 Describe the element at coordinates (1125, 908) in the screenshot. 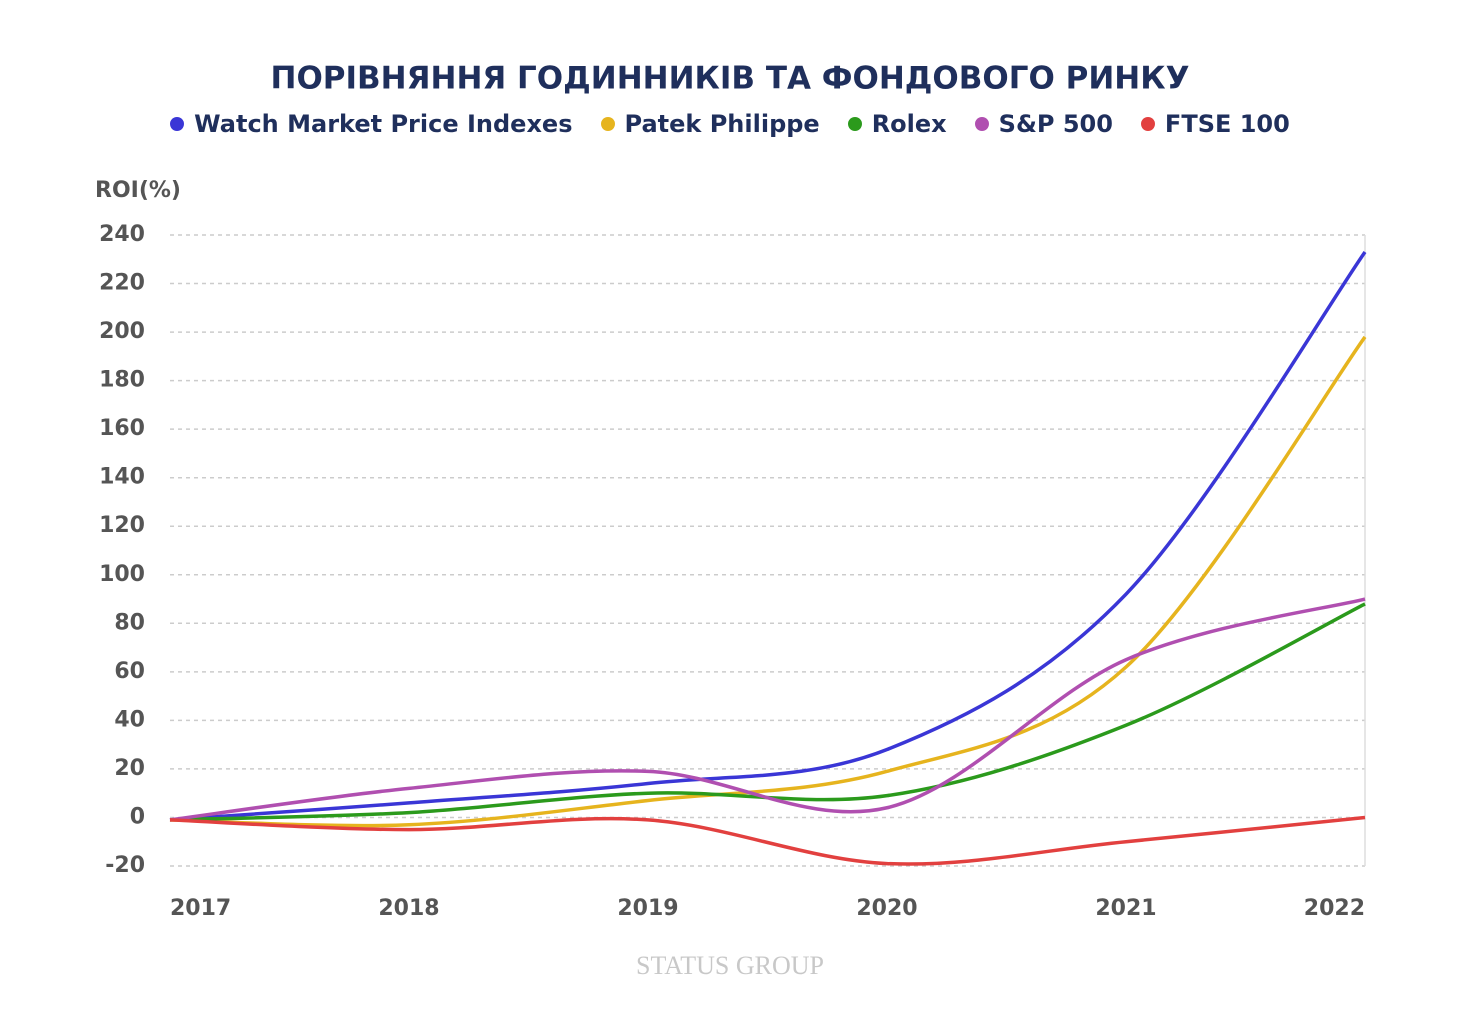

I see `x-tick-label: 2021` at that location.